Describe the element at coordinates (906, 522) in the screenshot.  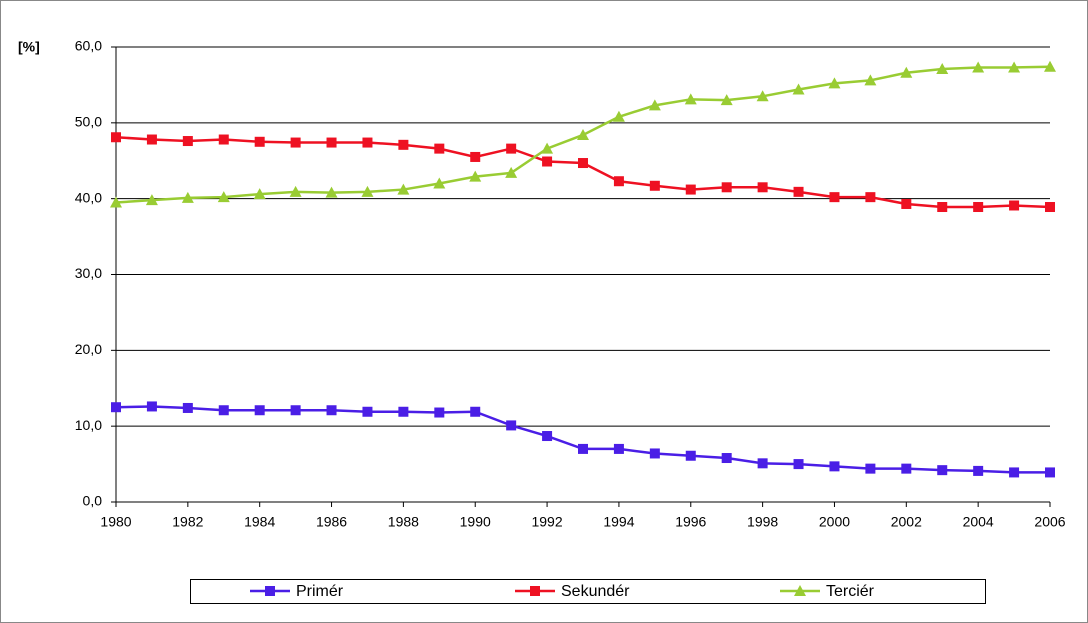
I see `x-tick-label: 2002` at that location.